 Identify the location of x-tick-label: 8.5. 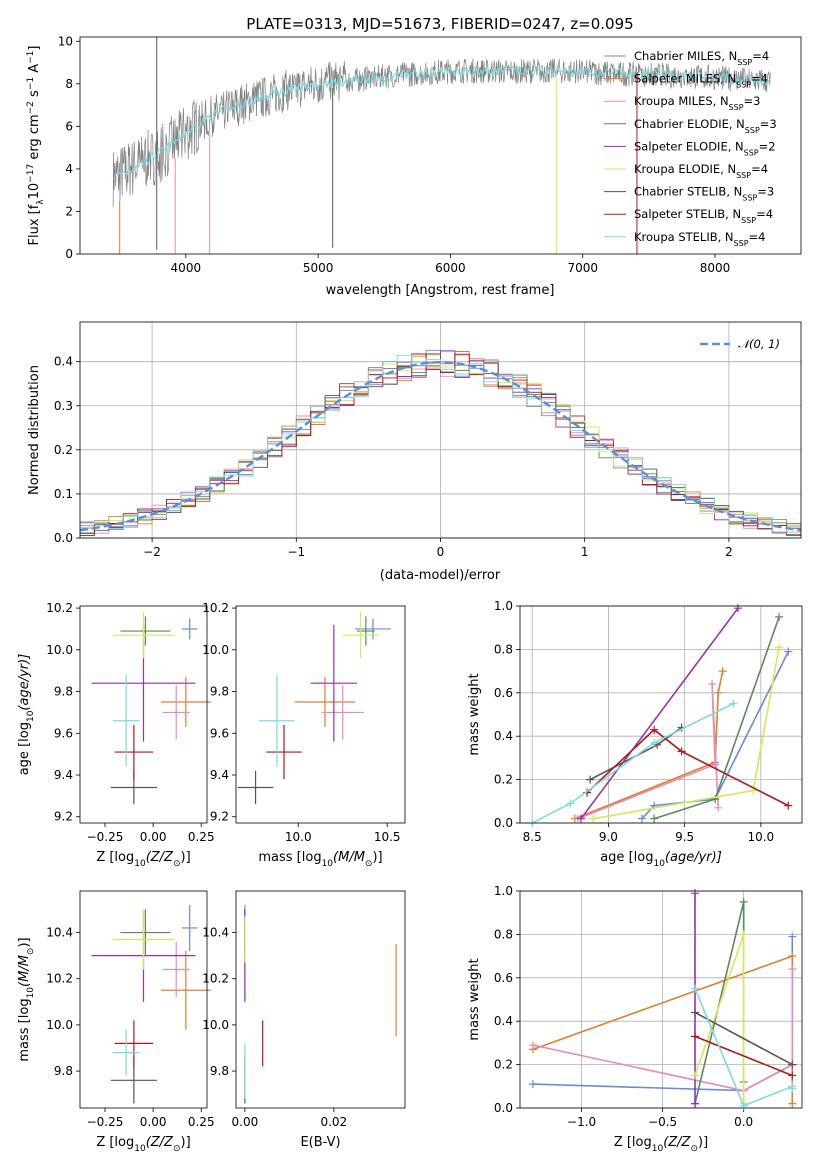
(532, 837).